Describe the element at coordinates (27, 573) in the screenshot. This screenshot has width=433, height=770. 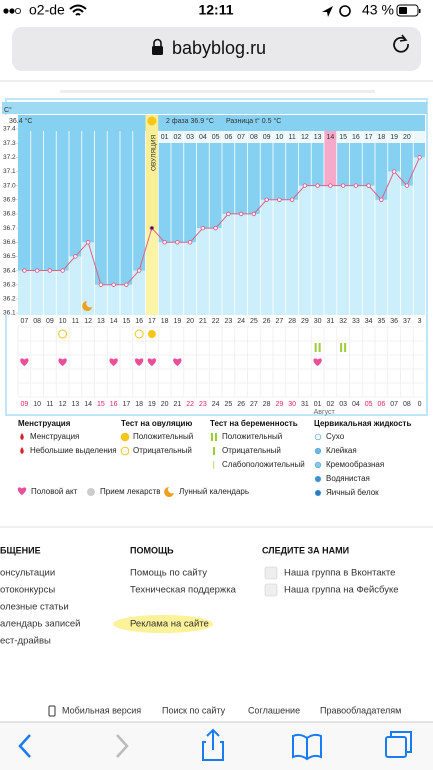
I see `footer-link: онсультации` at that location.